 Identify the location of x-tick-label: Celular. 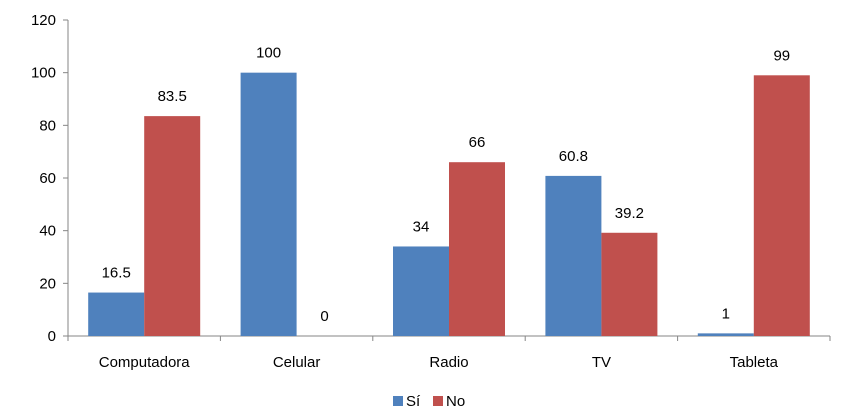
(297, 362).